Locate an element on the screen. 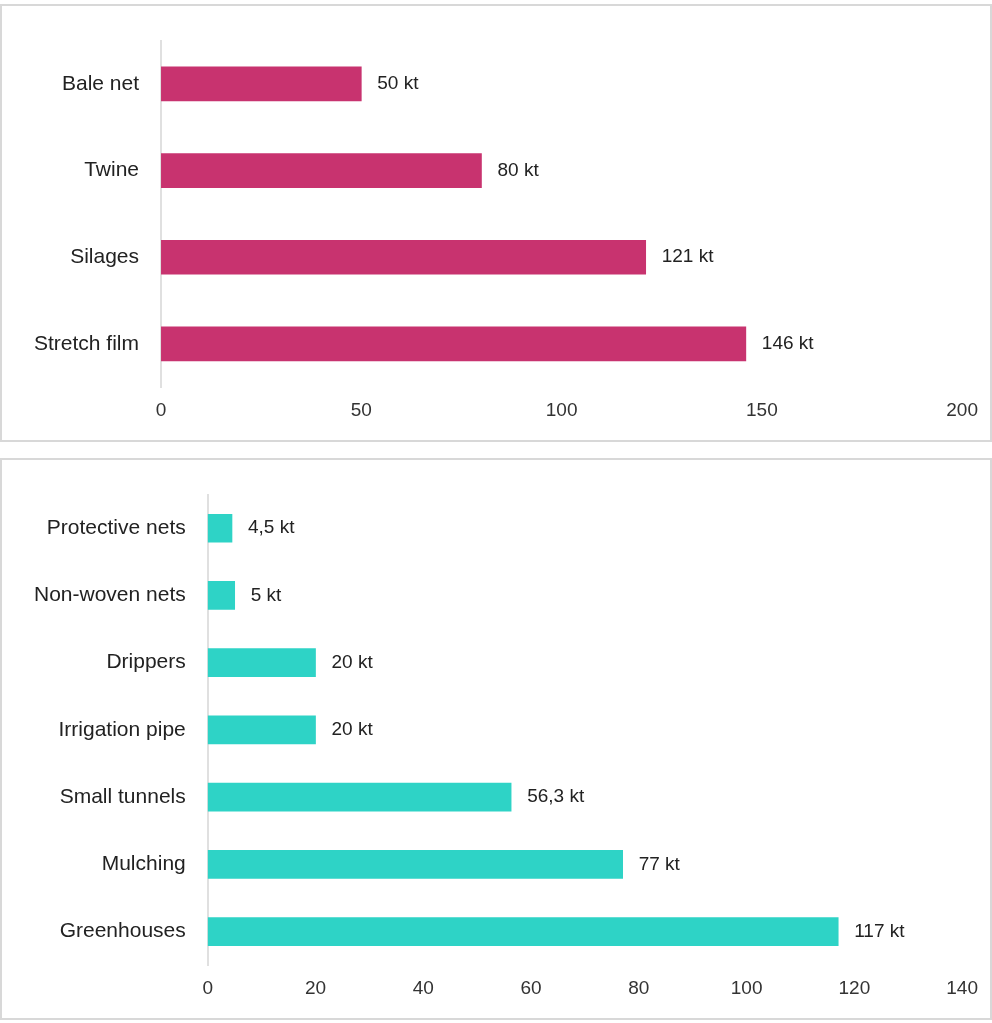  x-tick-label: 140 is located at coordinates (962, 987).